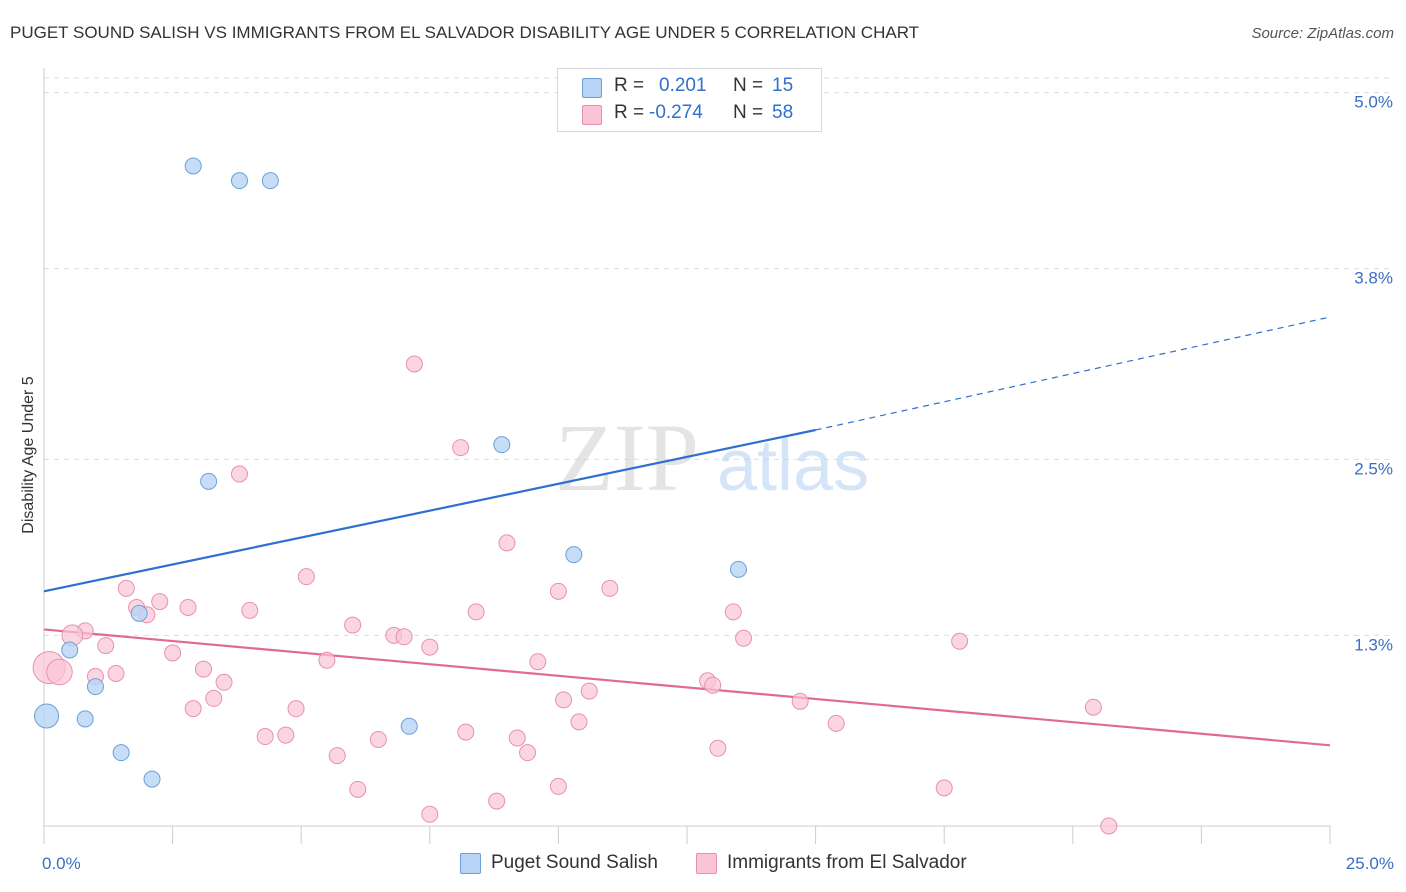 This screenshot has height=892, width=1406. What do you see at coordinates (783, 85) in the screenshot?
I see `legend-n-value: 15` at bounding box center [783, 85].